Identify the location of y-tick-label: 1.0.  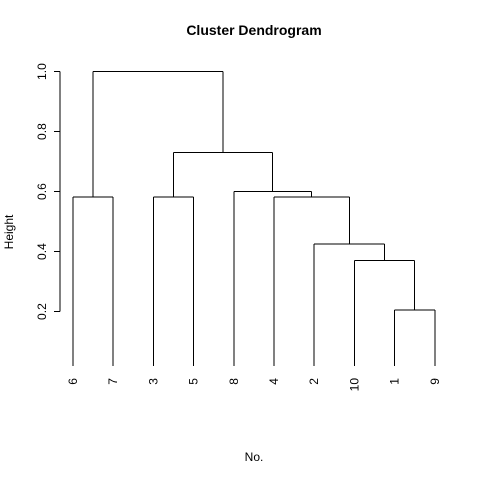
(42, 71).